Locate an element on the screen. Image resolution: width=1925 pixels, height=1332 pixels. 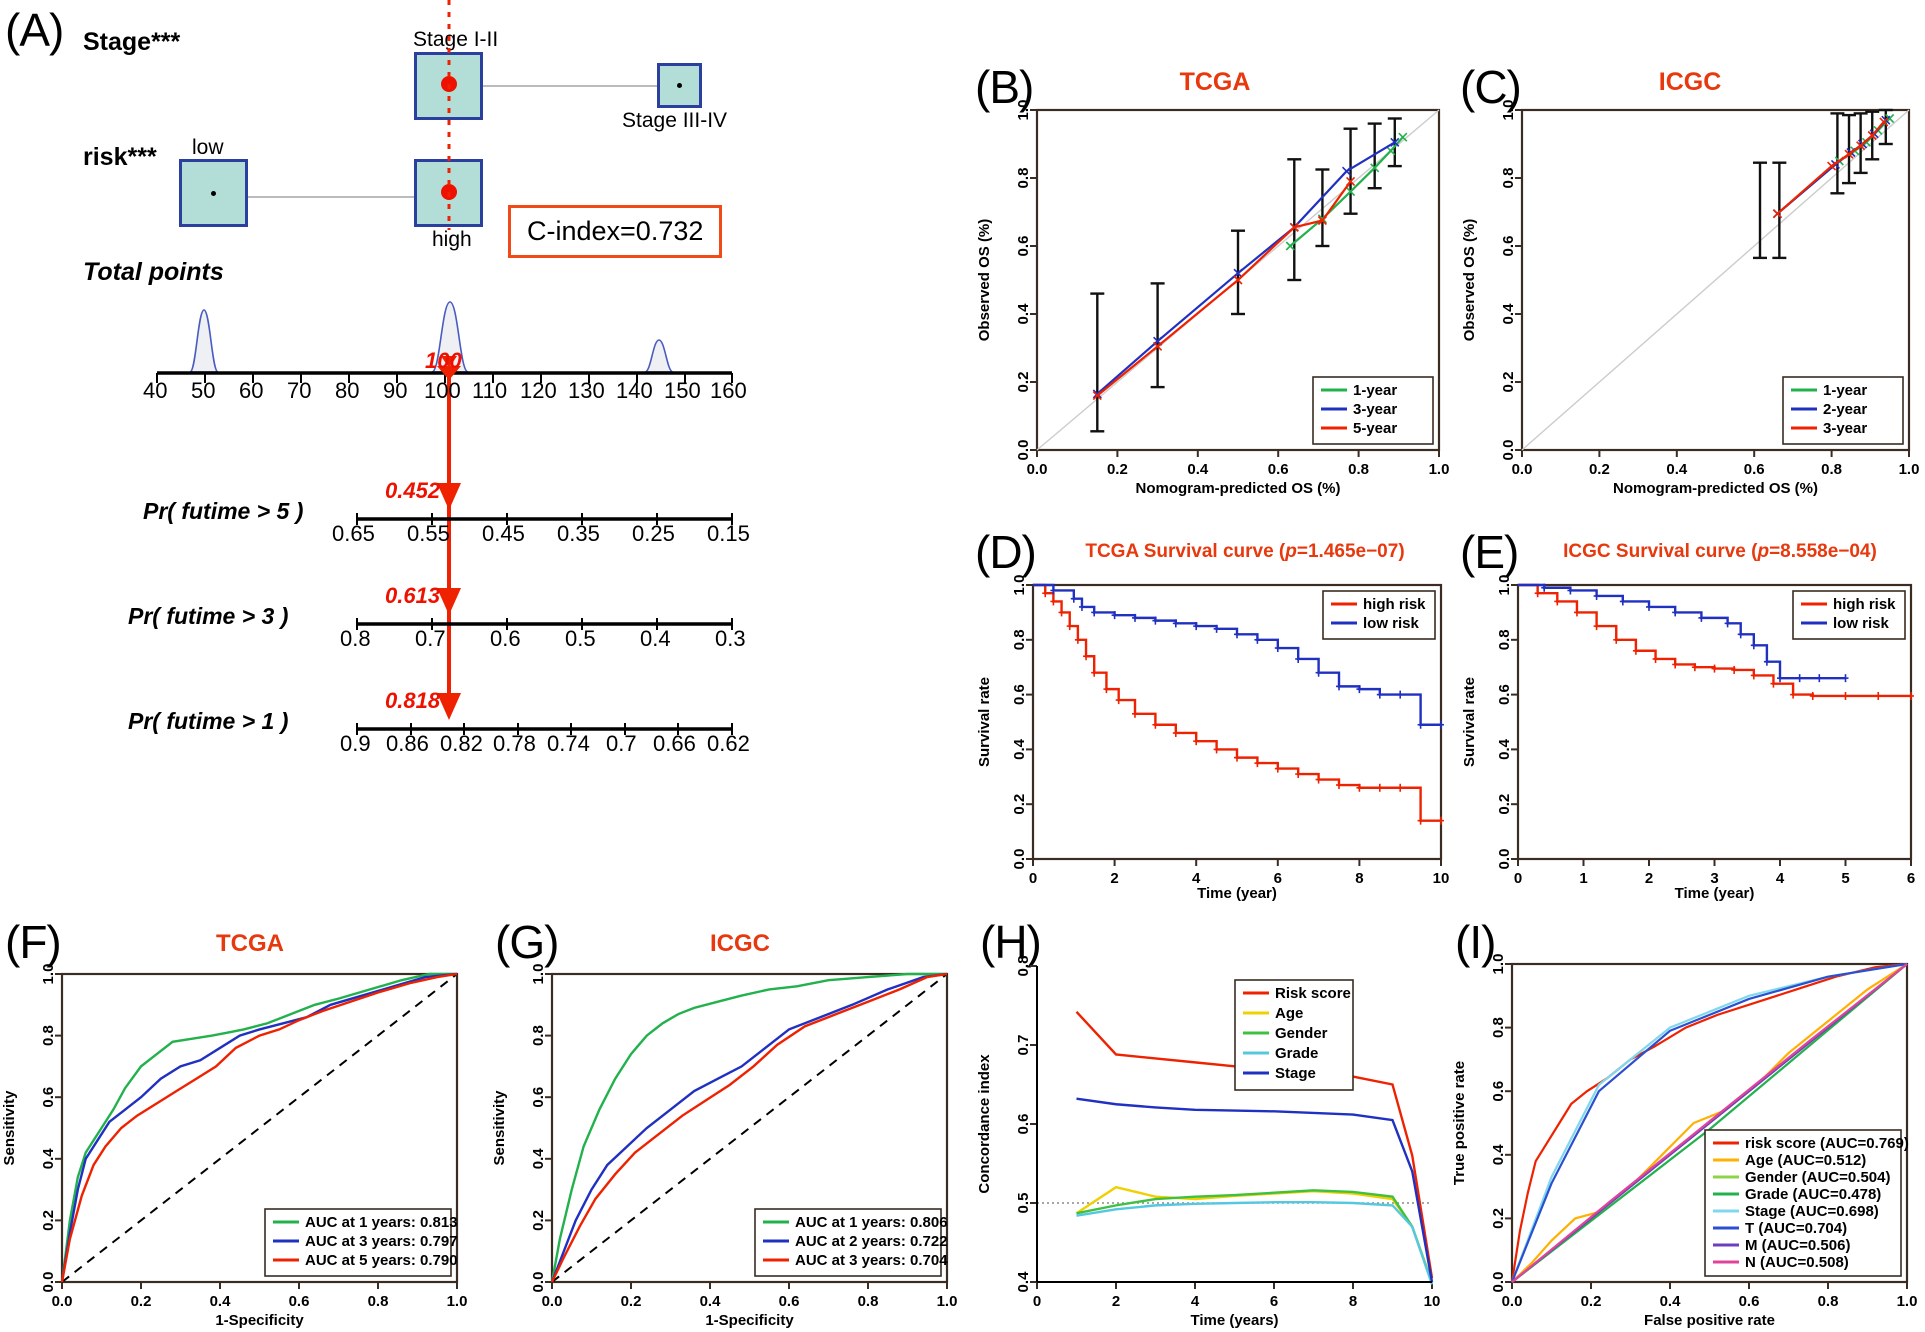
y-axis-label: Concordance index is located at coordinates (984, 1124).